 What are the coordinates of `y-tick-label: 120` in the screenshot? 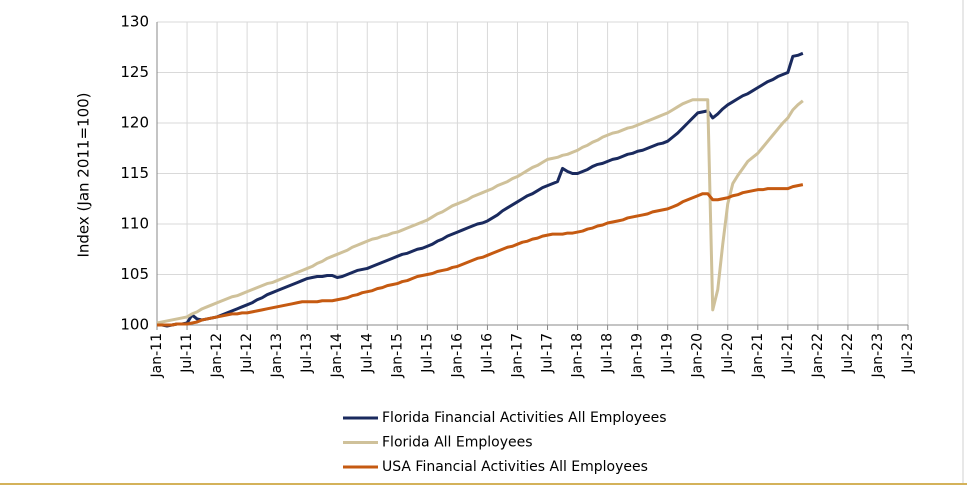 It's located at (134, 123).